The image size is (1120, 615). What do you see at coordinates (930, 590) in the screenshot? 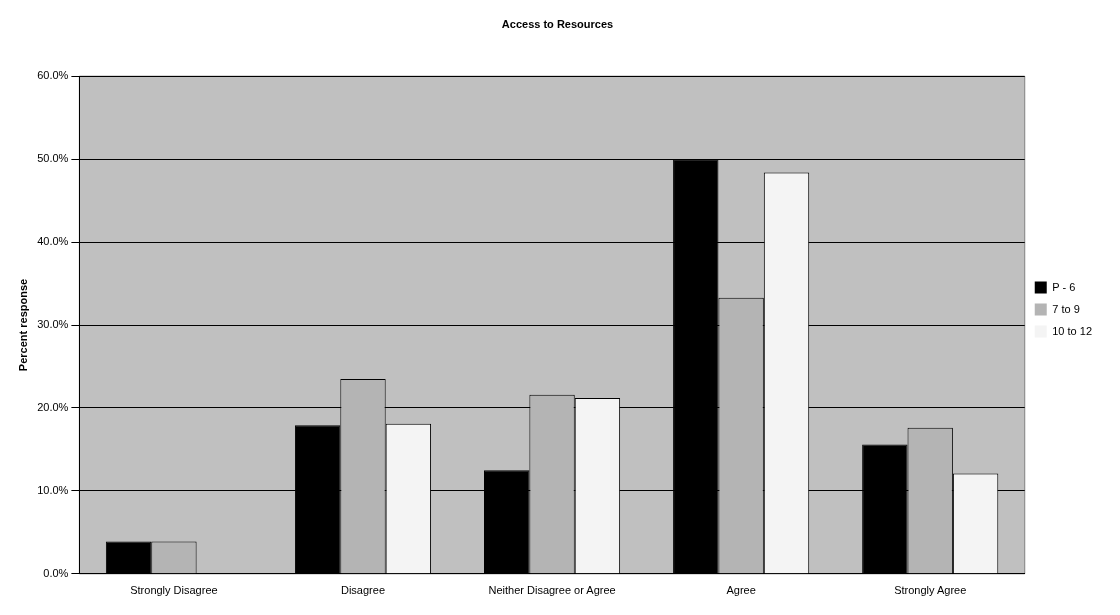
I see `x-tick-label: Strongly Agree` at bounding box center [930, 590].